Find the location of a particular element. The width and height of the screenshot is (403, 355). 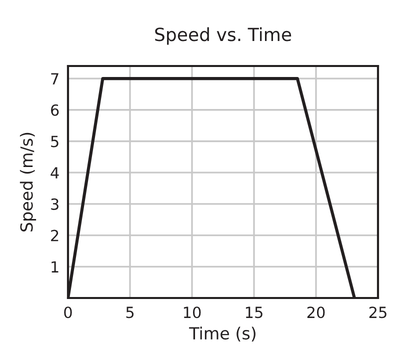

x-tick-label: 0 is located at coordinates (68, 312).